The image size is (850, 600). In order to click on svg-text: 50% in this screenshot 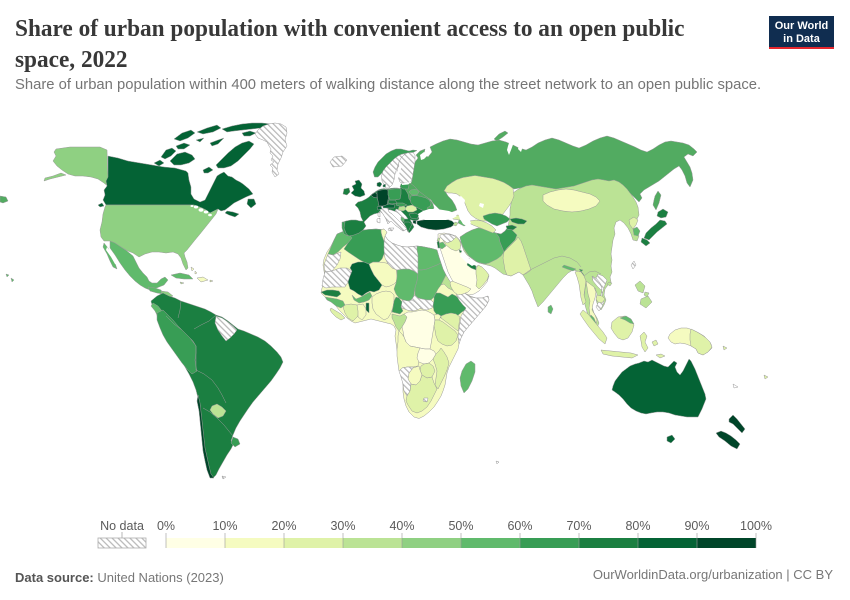, I will do `click(460, 526)`.